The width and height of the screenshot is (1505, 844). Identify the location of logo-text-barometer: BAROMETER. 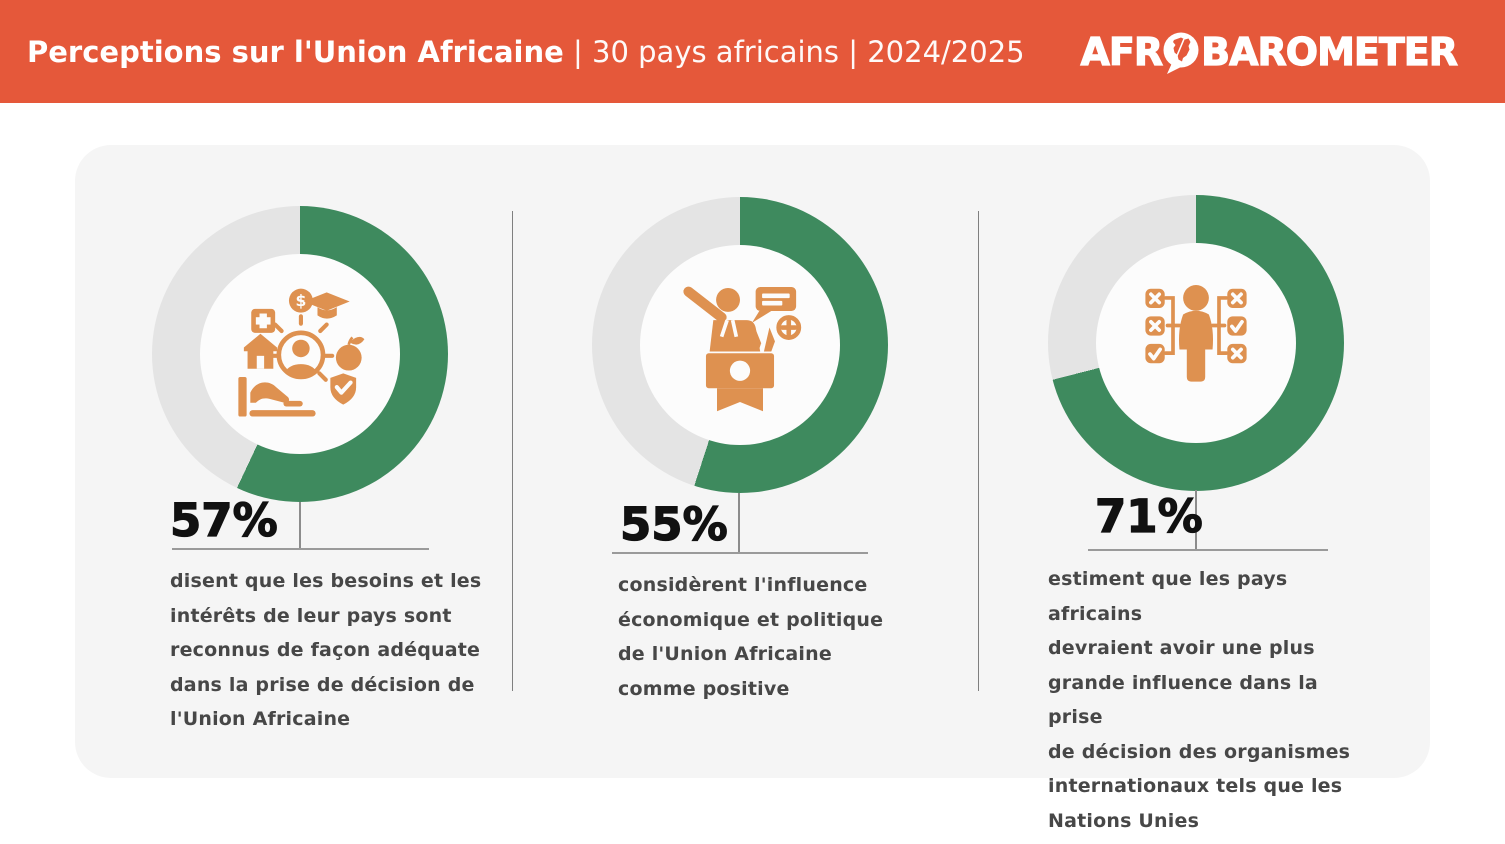
(1330, 51).